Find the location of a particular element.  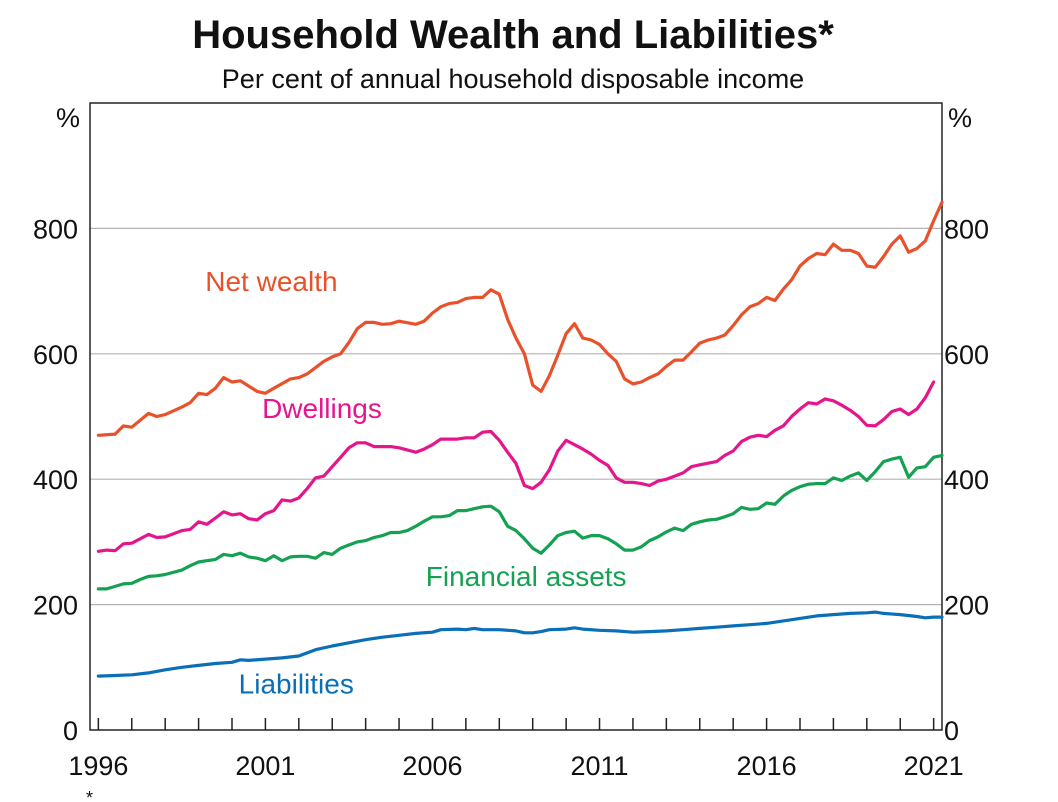

x-tick-label: 1996 is located at coordinates (98, 766).